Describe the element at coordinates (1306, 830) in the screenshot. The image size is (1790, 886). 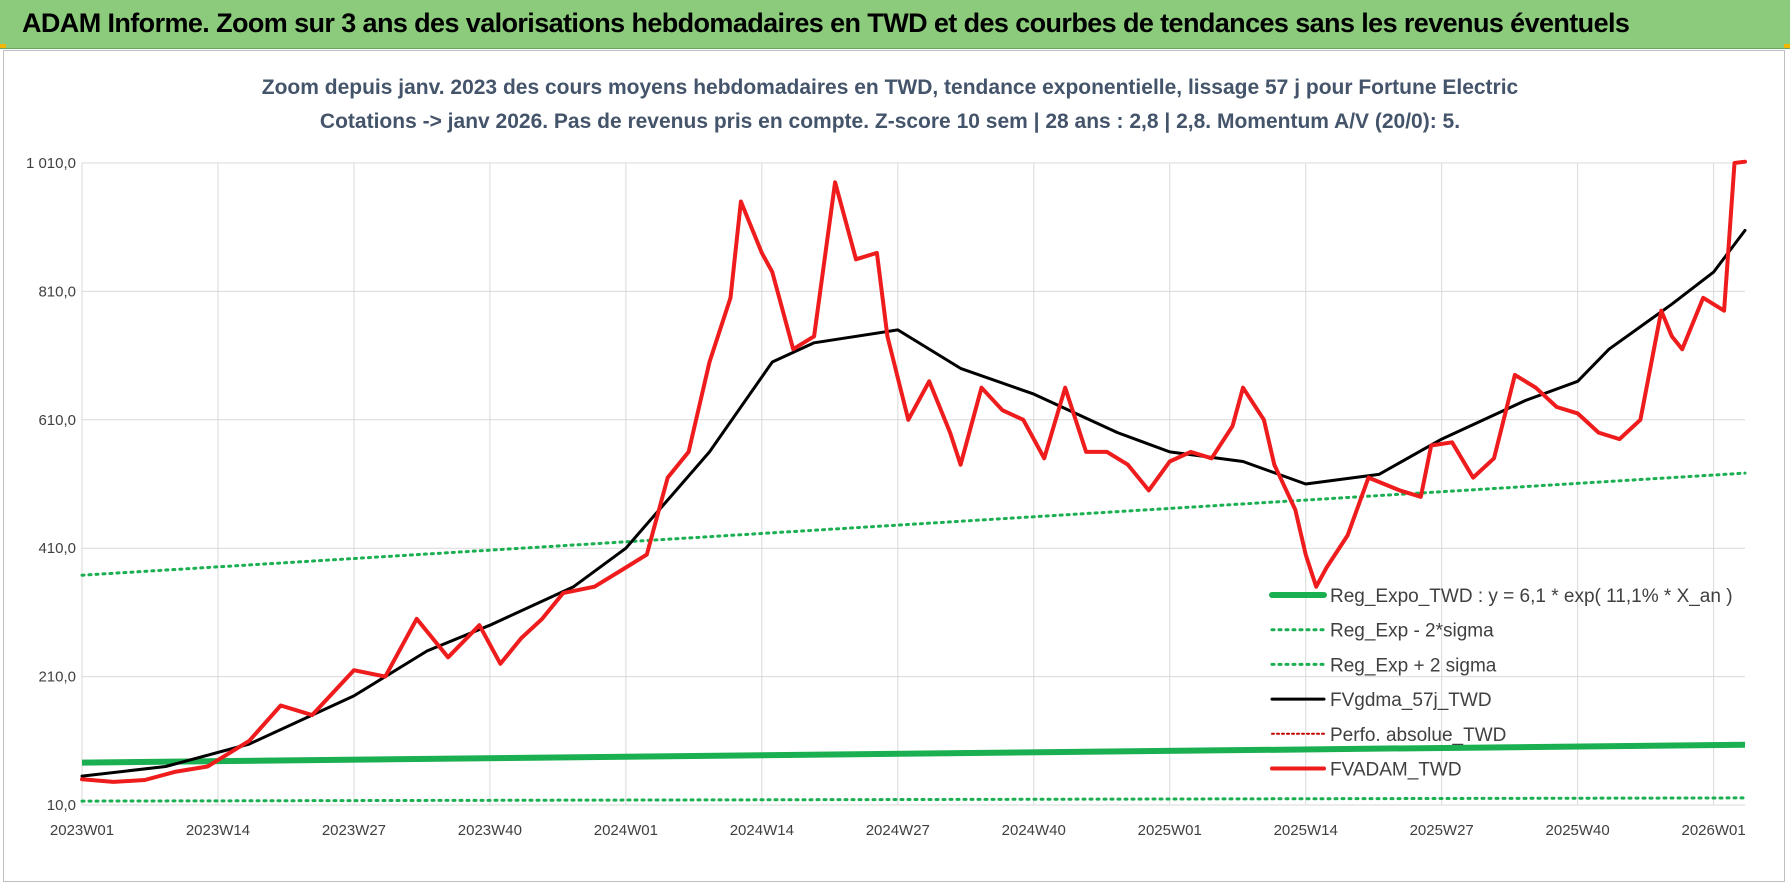
I see `x-tick-label: 2025W14` at that location.